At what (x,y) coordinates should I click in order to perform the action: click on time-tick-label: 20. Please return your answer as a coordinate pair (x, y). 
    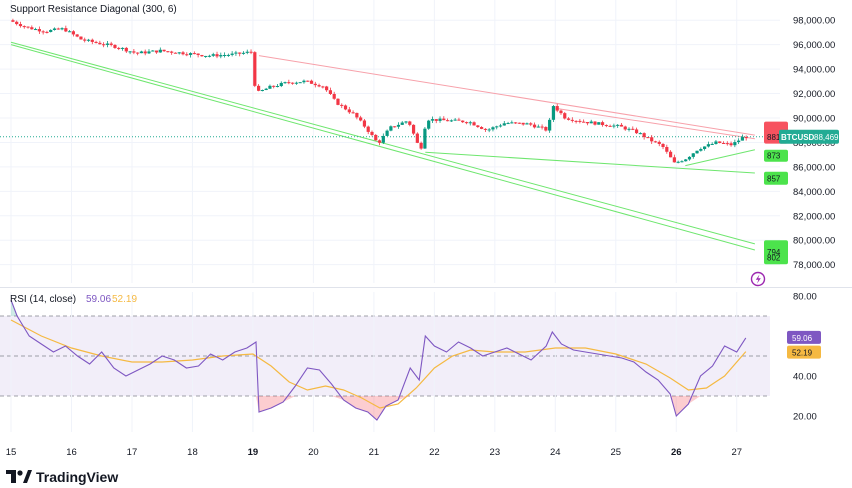
    Looking at the image, I should click on (313, 452).